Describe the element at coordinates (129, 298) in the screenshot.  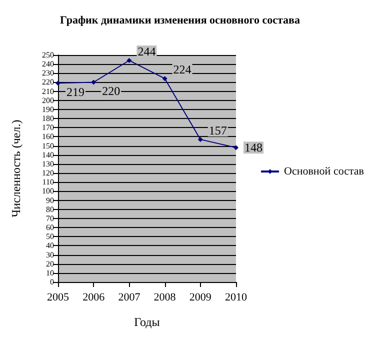
I see `x-tick-label: 2007` at that location.